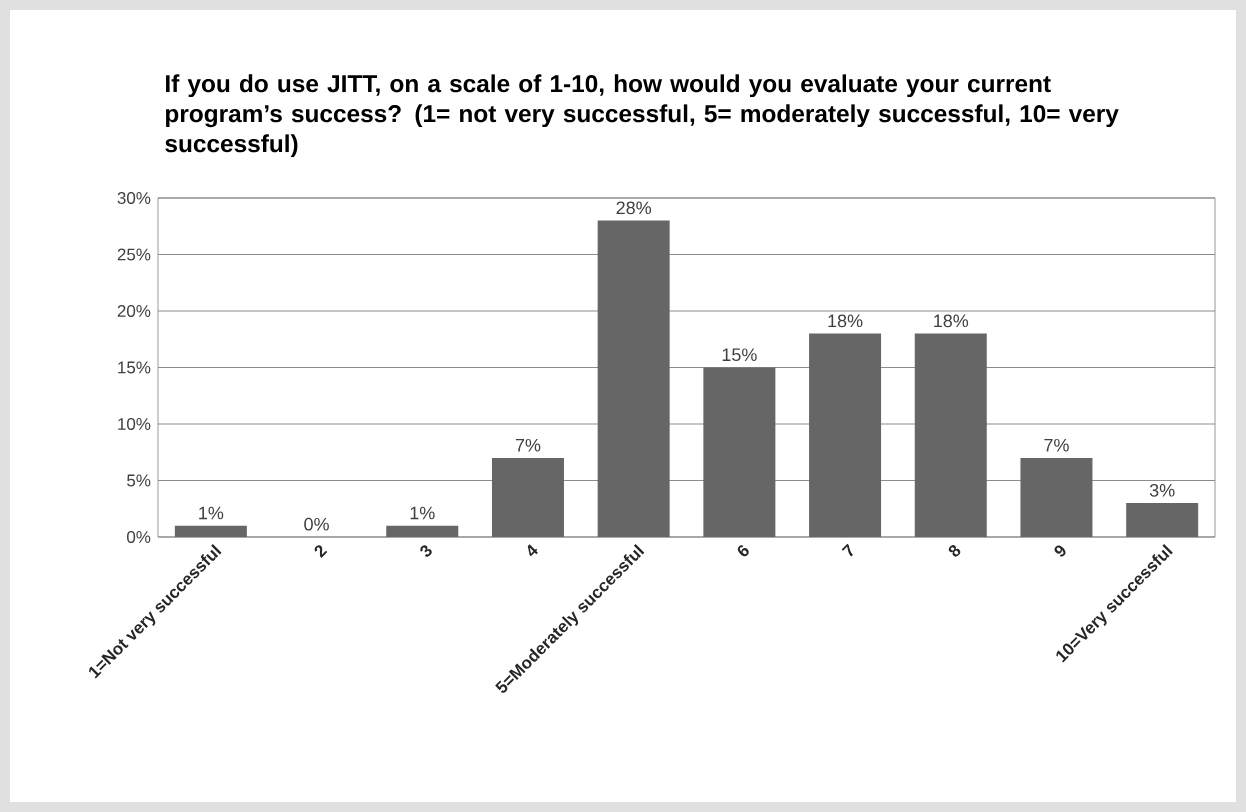 The width and height of the screenshot is (1246, 812). Describe the element at coordinates (134, 367) in the screenshot. I see `y-tick-label: 15%` at that location.